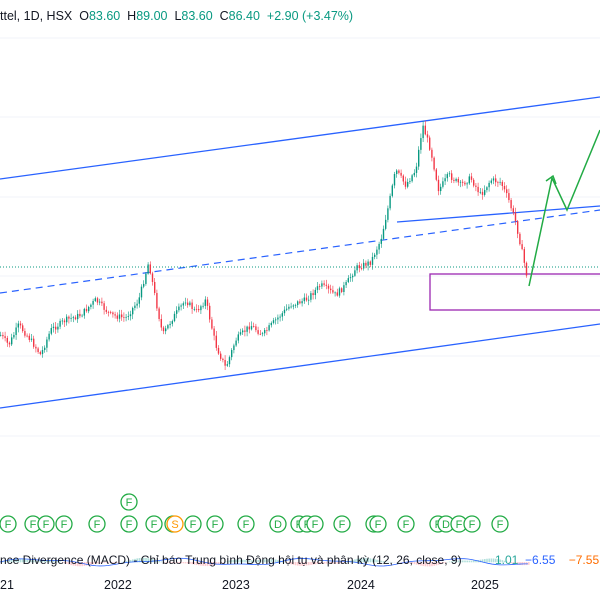  Describe the element at coordinates (498, 214) in the screenshot. I see `support-trendline` at that location.